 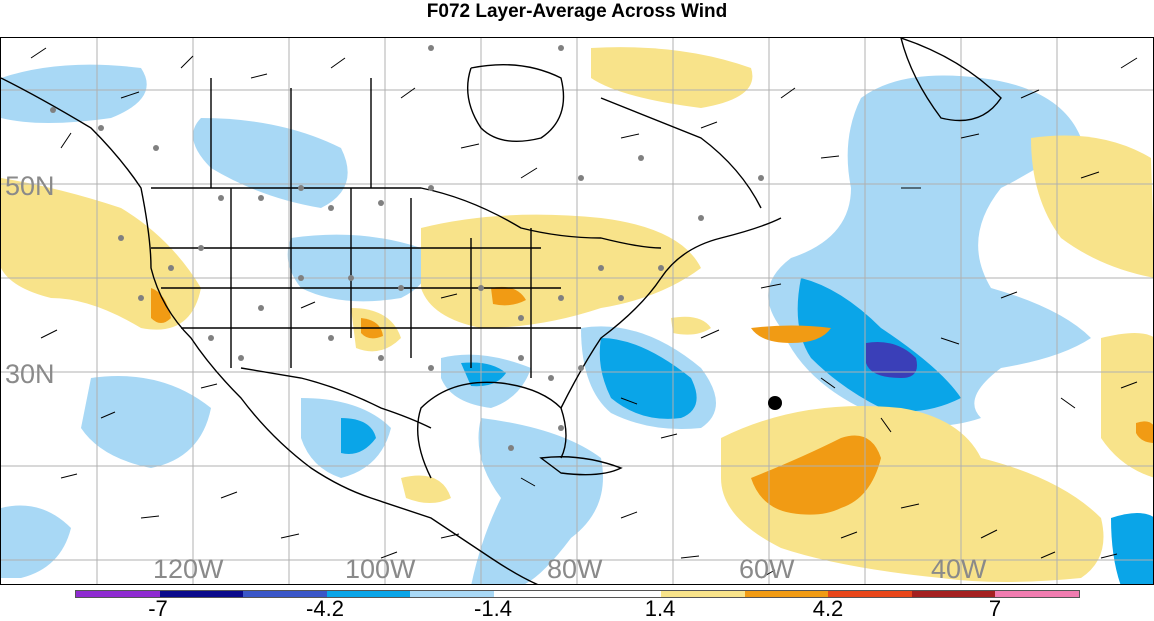 I want to click on colorbar-tick-1-4: 1.4, so click(x=660, y=608).